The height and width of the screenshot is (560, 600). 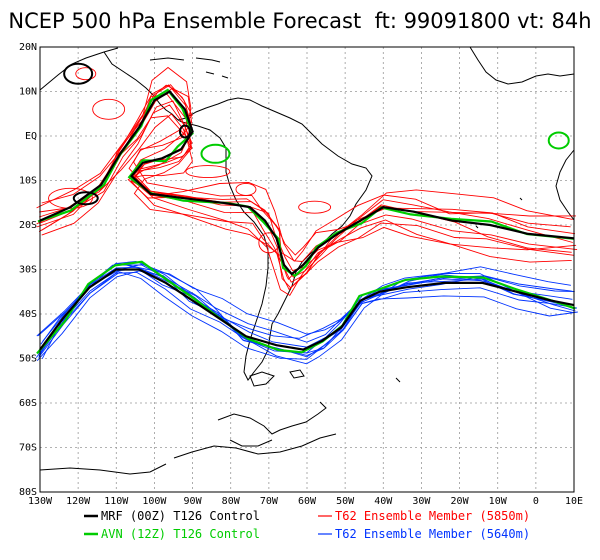 What do you see at coordinates (432, 516) in the screenshot?
I see `legend-ens-5850-label: T62 Ensemble Member (5850m)` at bounding box center [432, 516].